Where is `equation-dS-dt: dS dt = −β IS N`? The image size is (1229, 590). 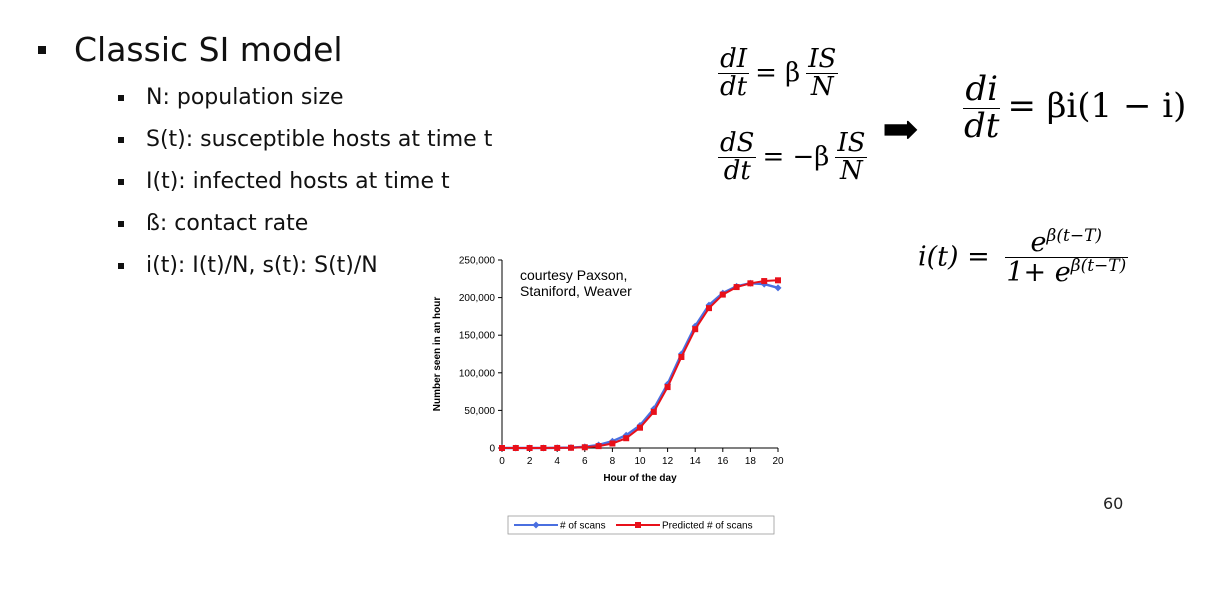
equation-dS-dt: dS dt = −β IS N is located at coordinates (793, 157).